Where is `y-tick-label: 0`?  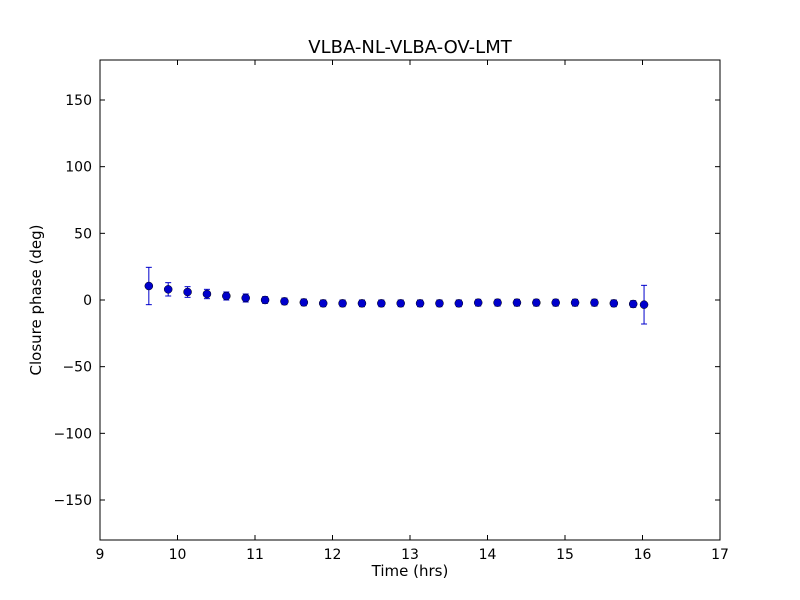 y-tick-label: 0 is located at coordinates (87, 301).